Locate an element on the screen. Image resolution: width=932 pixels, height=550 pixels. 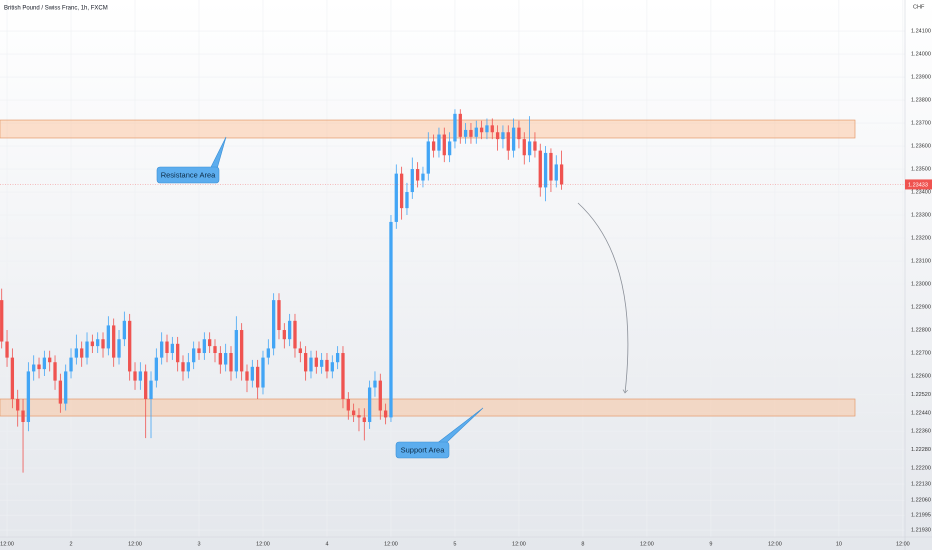
y-tick-label: 1.22900 is located at coordinates (921, 307).